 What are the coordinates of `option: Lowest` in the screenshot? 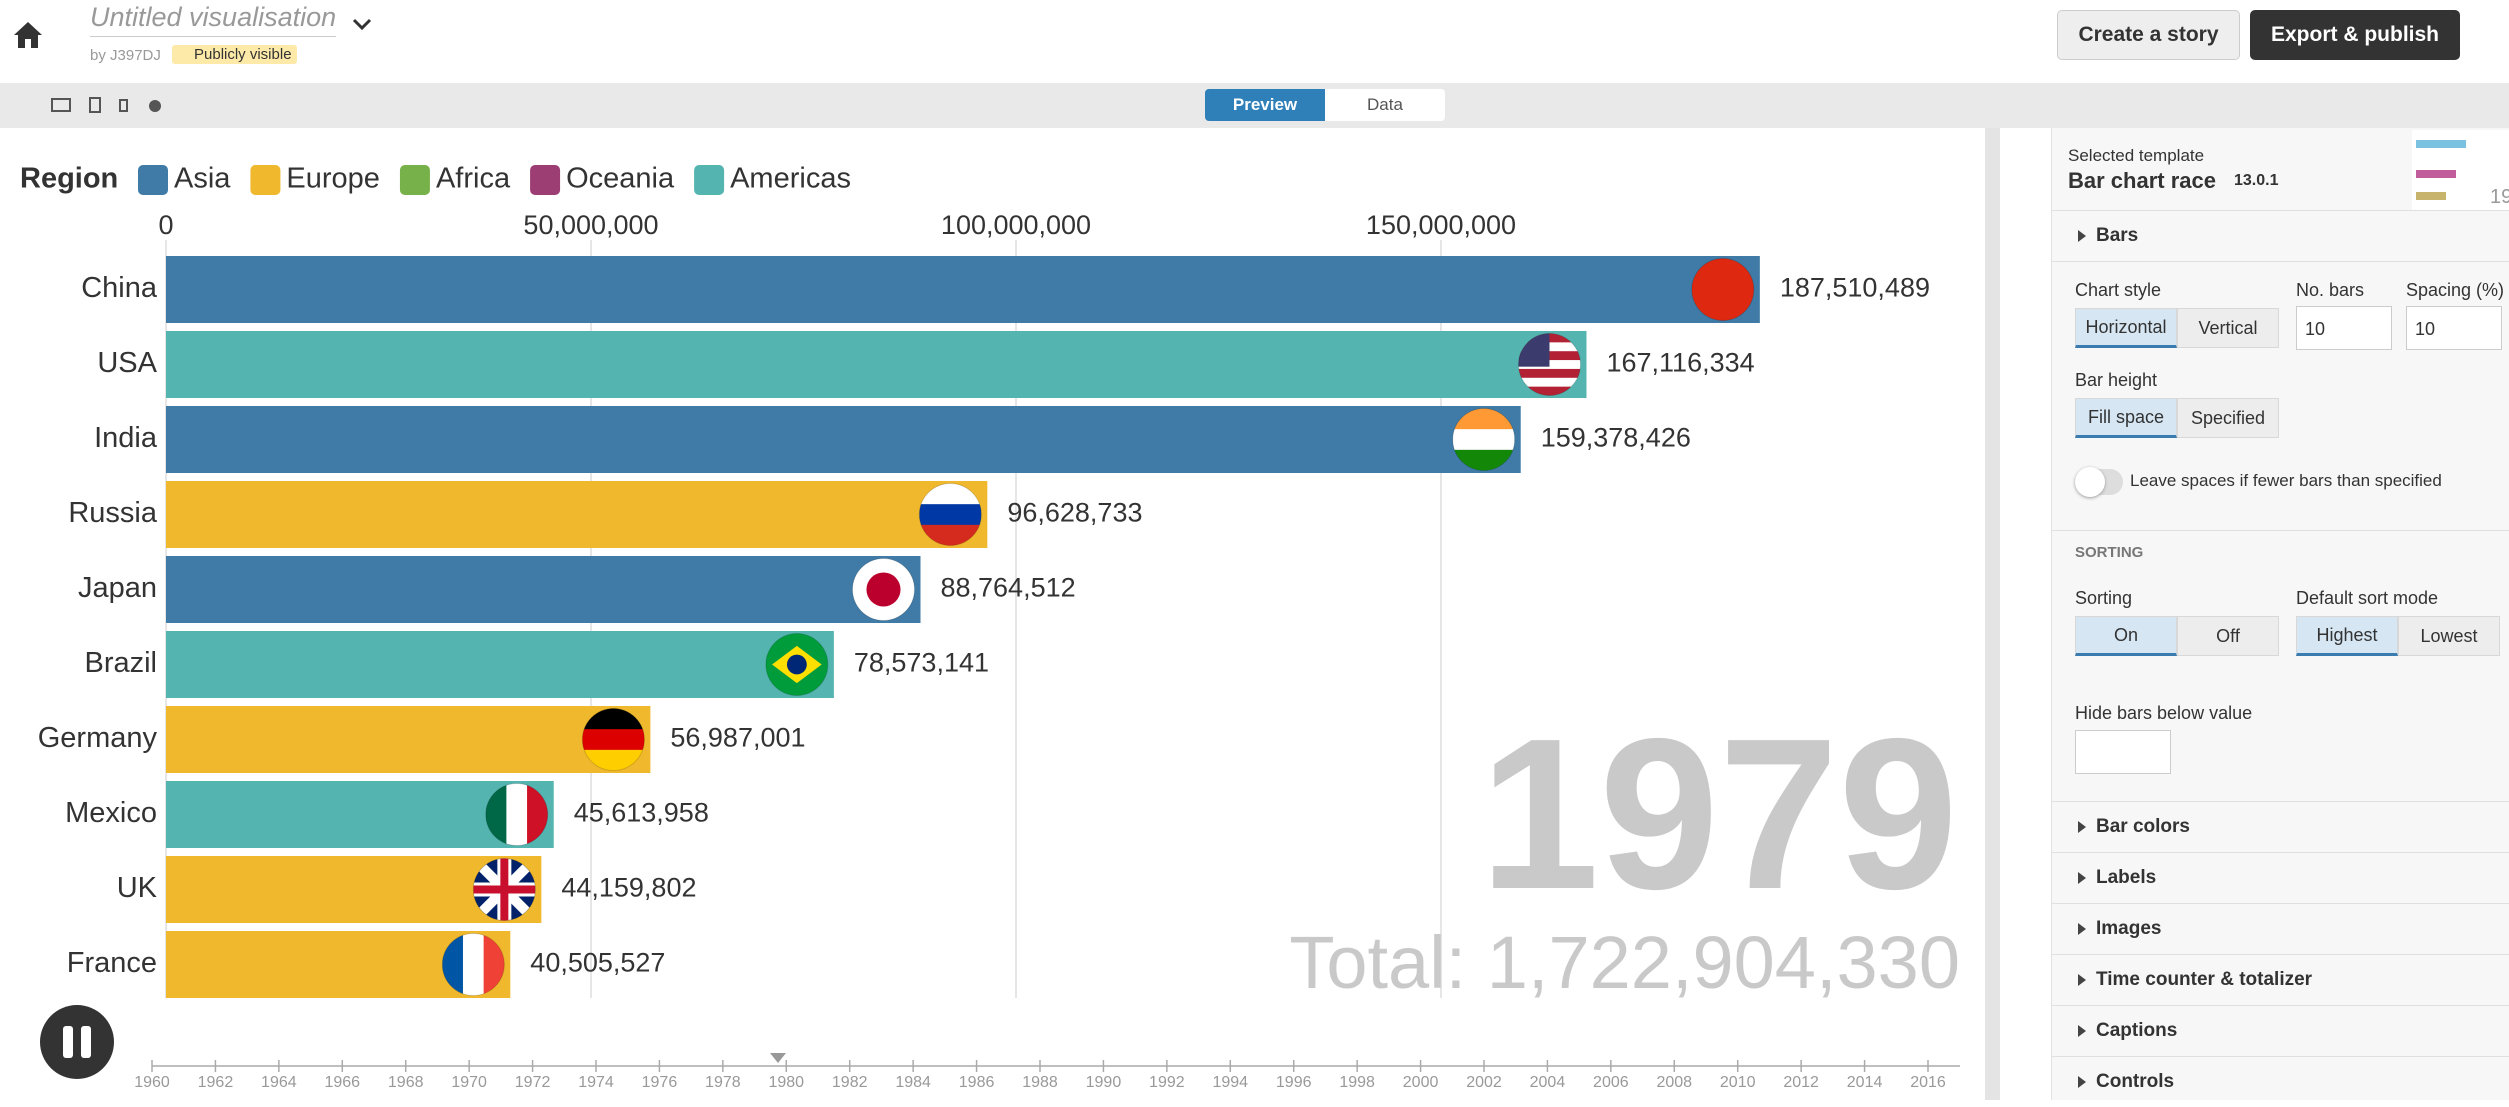 It's located at (2449, 636).